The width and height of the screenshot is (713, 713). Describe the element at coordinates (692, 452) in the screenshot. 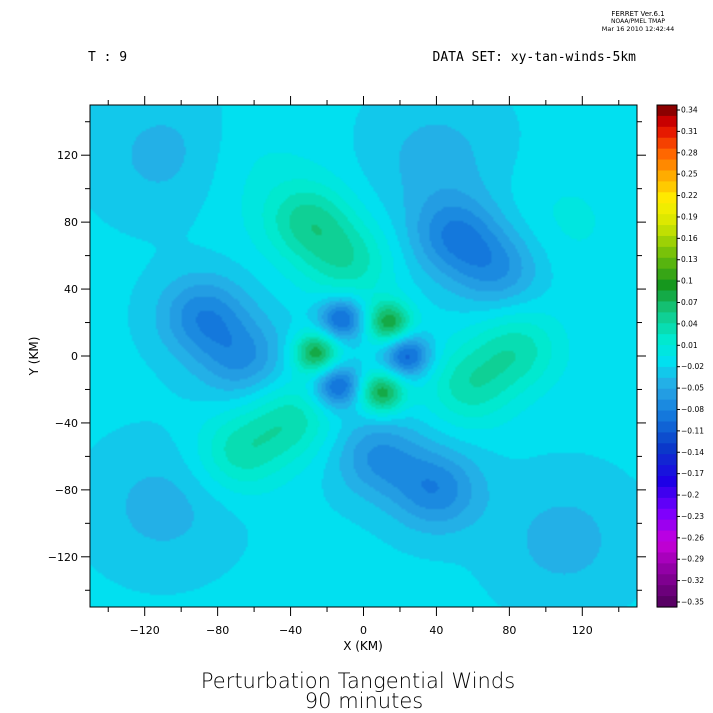

I see `colorbar-label: −0.14` at that location.